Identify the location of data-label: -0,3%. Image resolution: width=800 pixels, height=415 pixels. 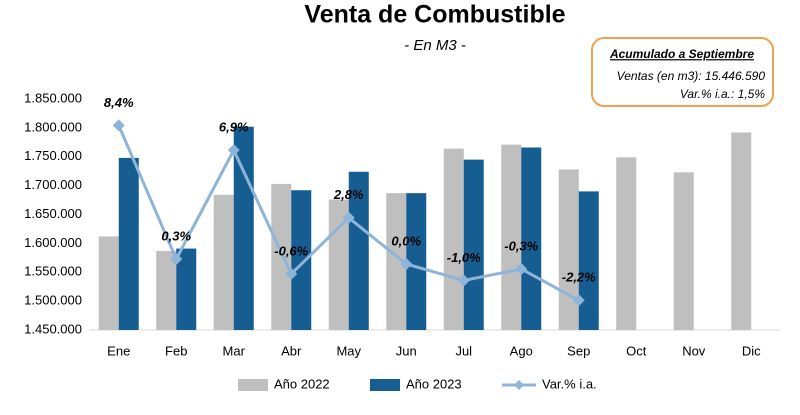
(521, 245).